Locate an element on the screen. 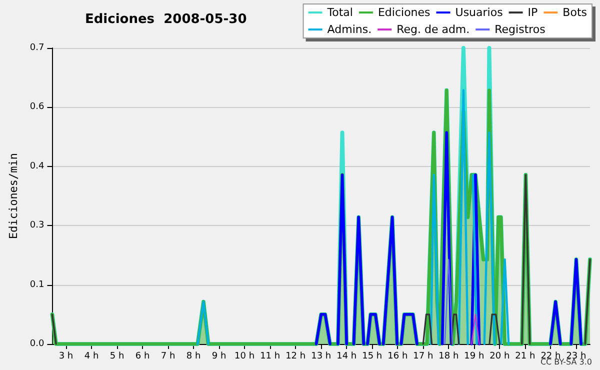  x-tick-label: 12 h is located at coordinates (296, 357).